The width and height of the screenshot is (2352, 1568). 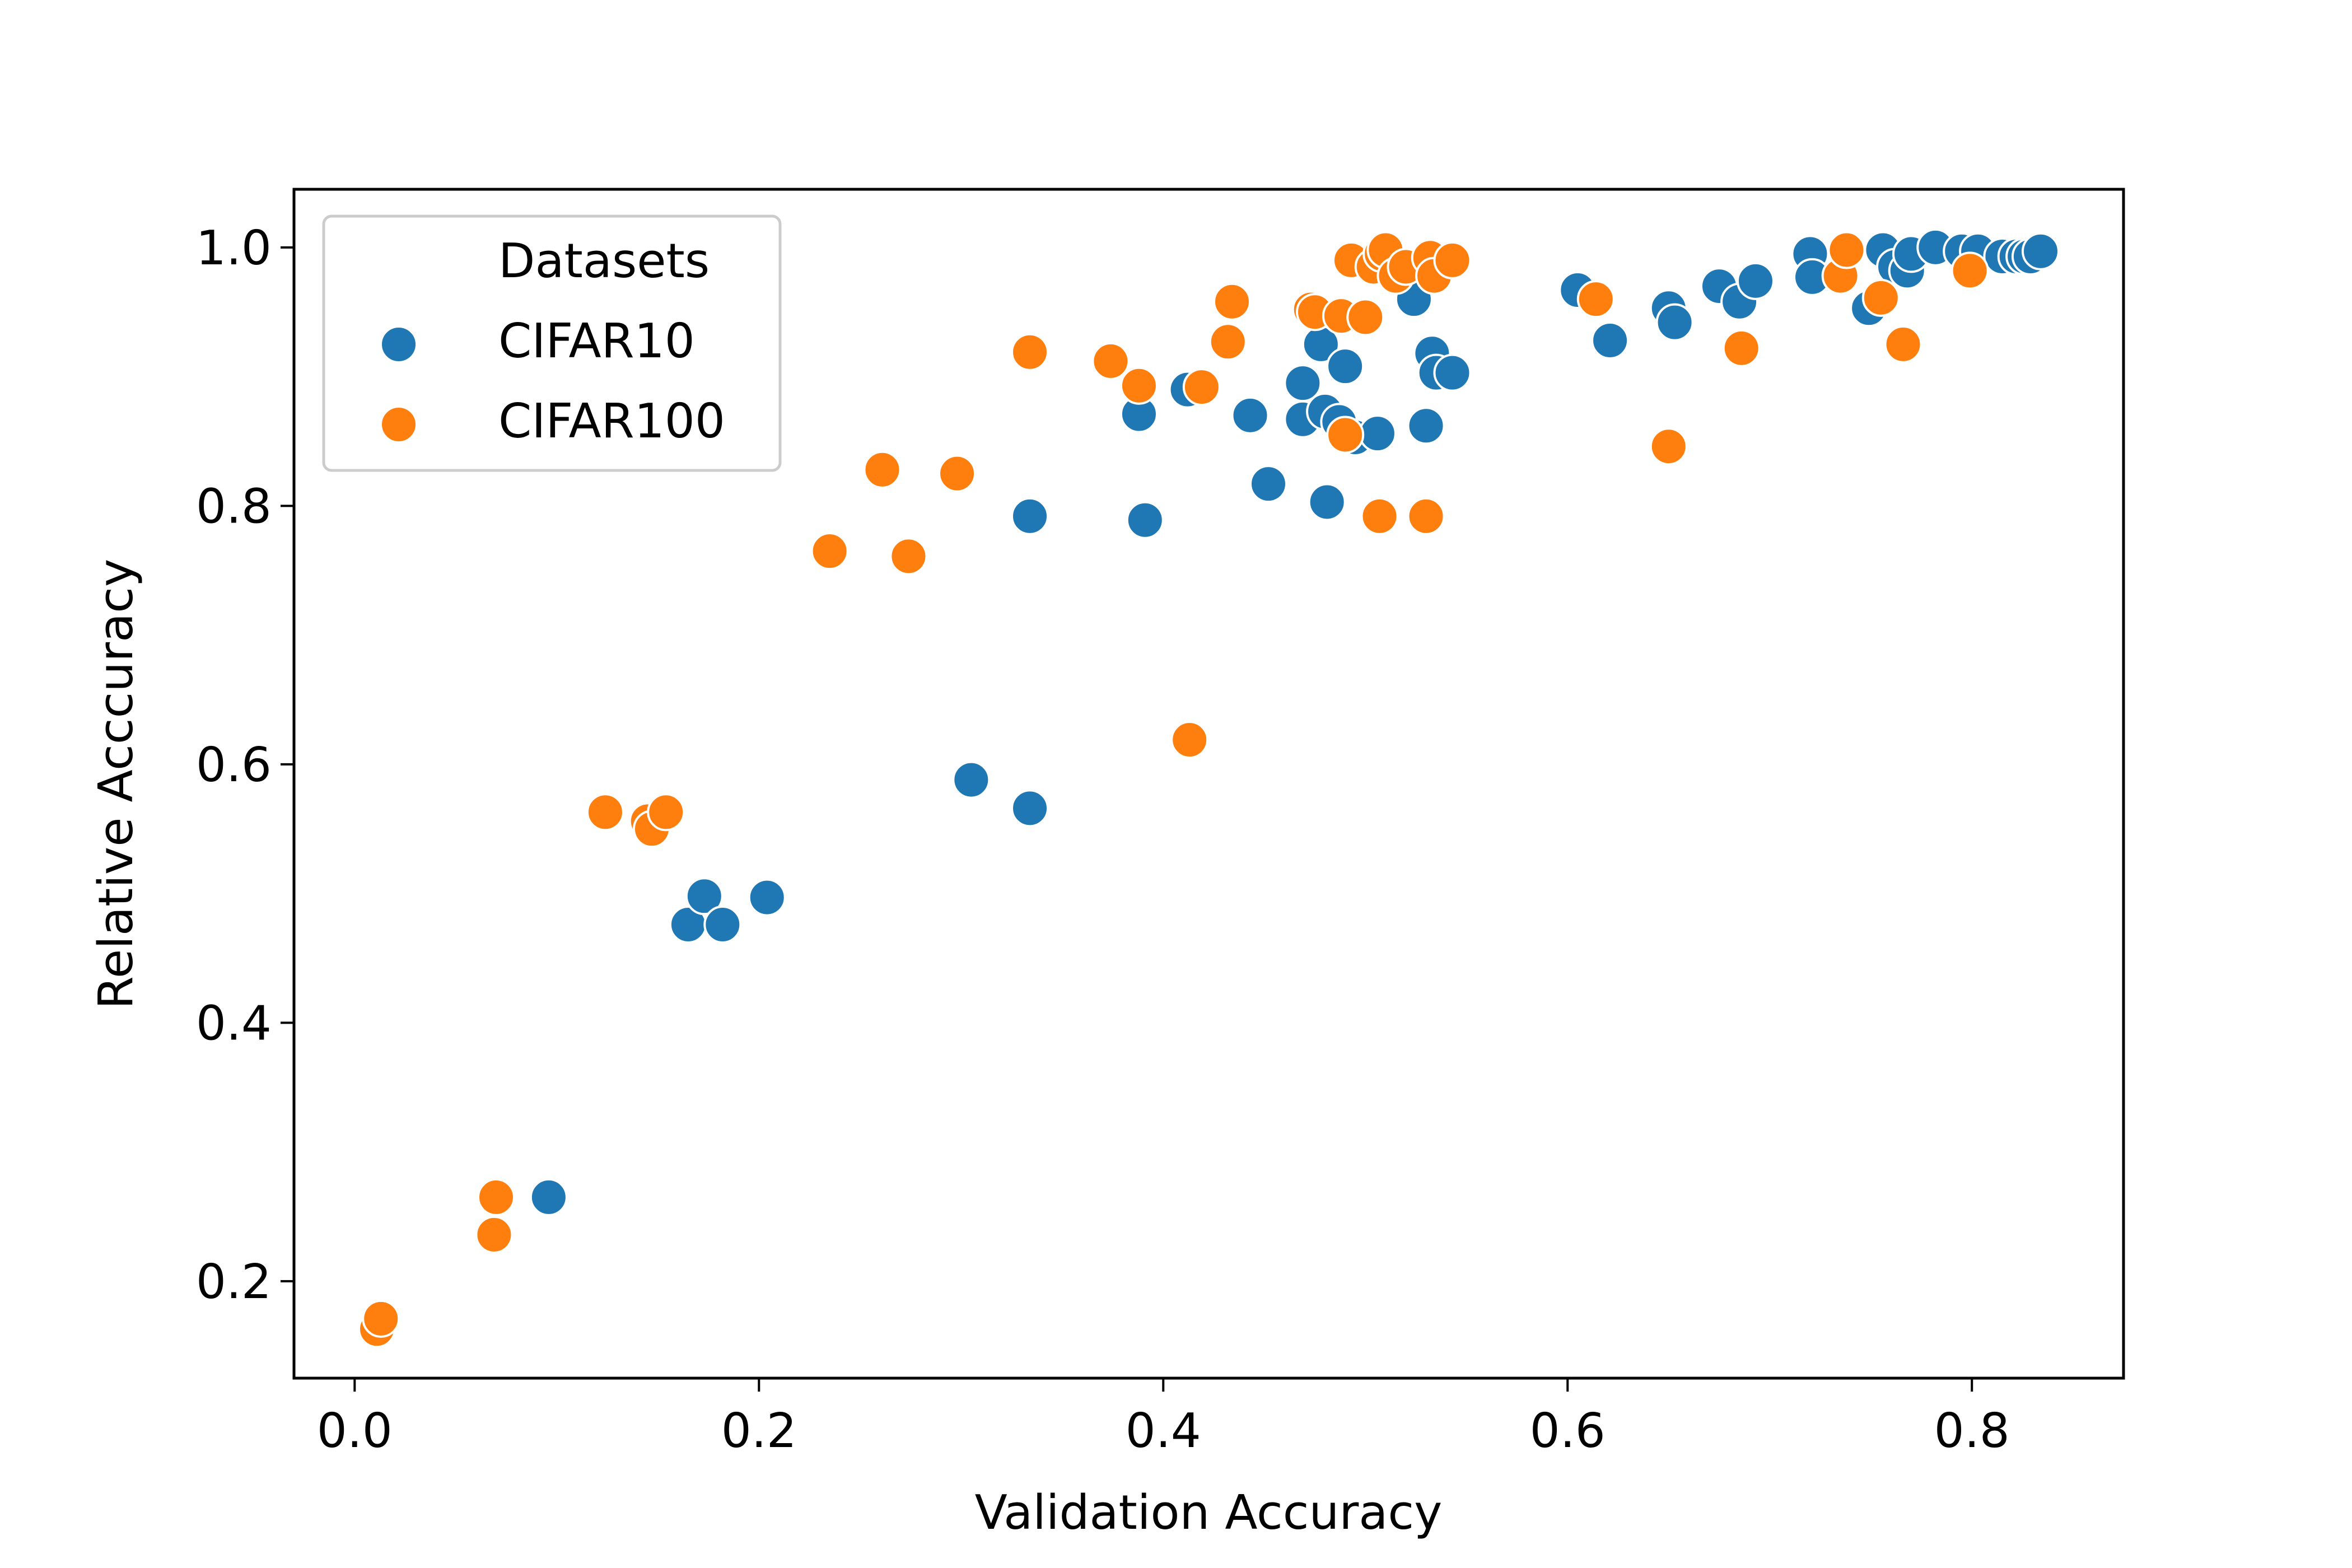 What do you see at coordinates (604, 262) in the screenshot?
I see `legend-title: Datasets` at bounding box center [604, 262].